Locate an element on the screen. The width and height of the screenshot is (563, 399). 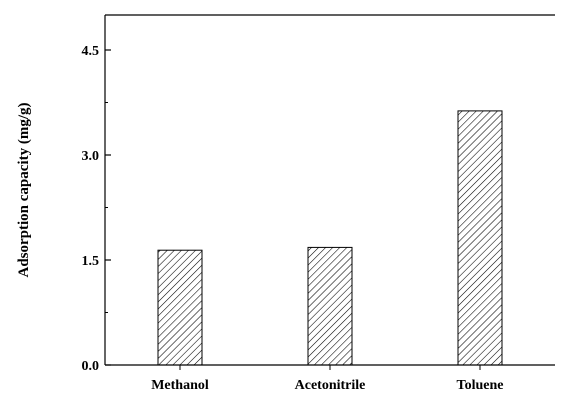
y-tick-label: 1.5 is located at coordinates (91, 261).